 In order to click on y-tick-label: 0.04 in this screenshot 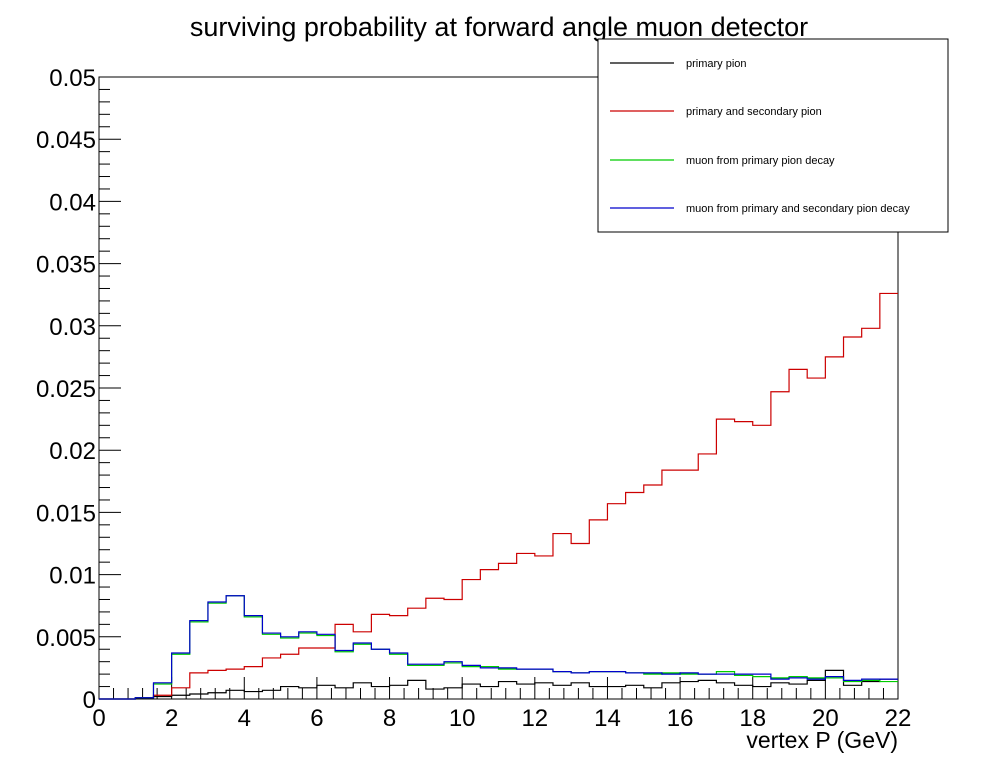, I will do `click(72, 202)`.